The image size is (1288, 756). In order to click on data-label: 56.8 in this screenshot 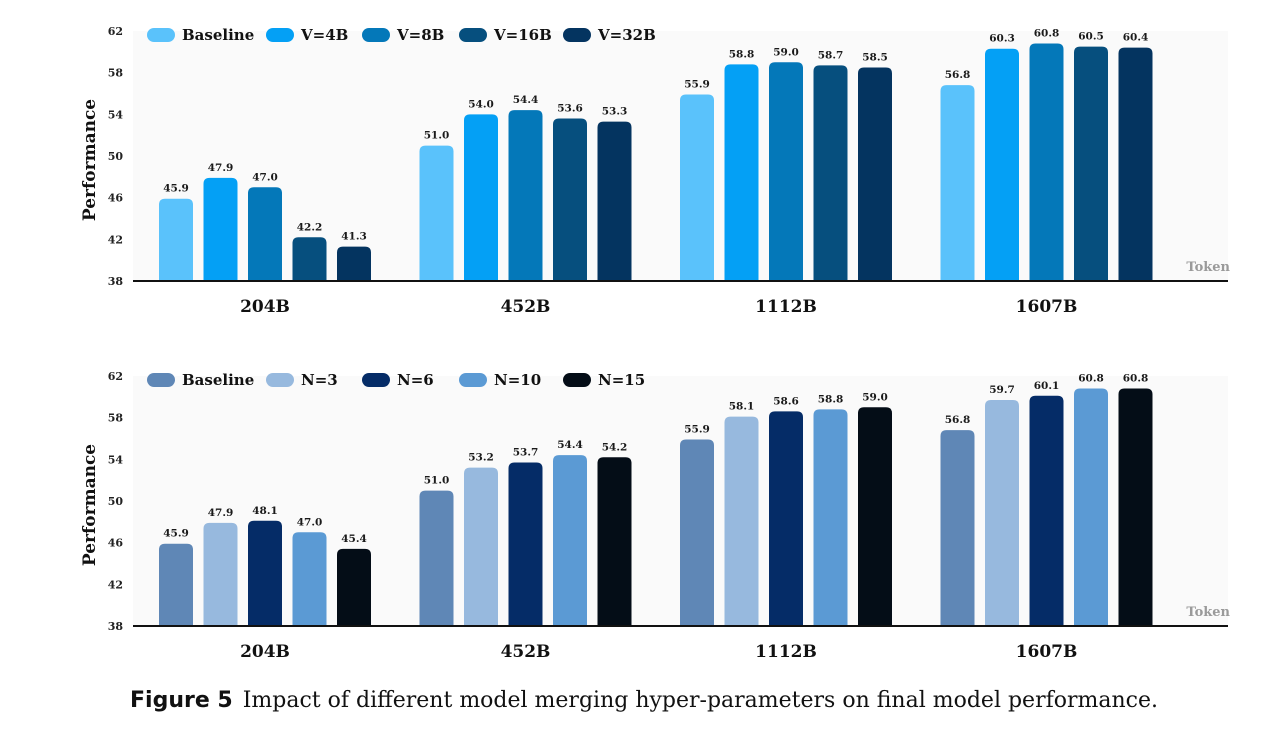, I will do `click(958, 75)`.